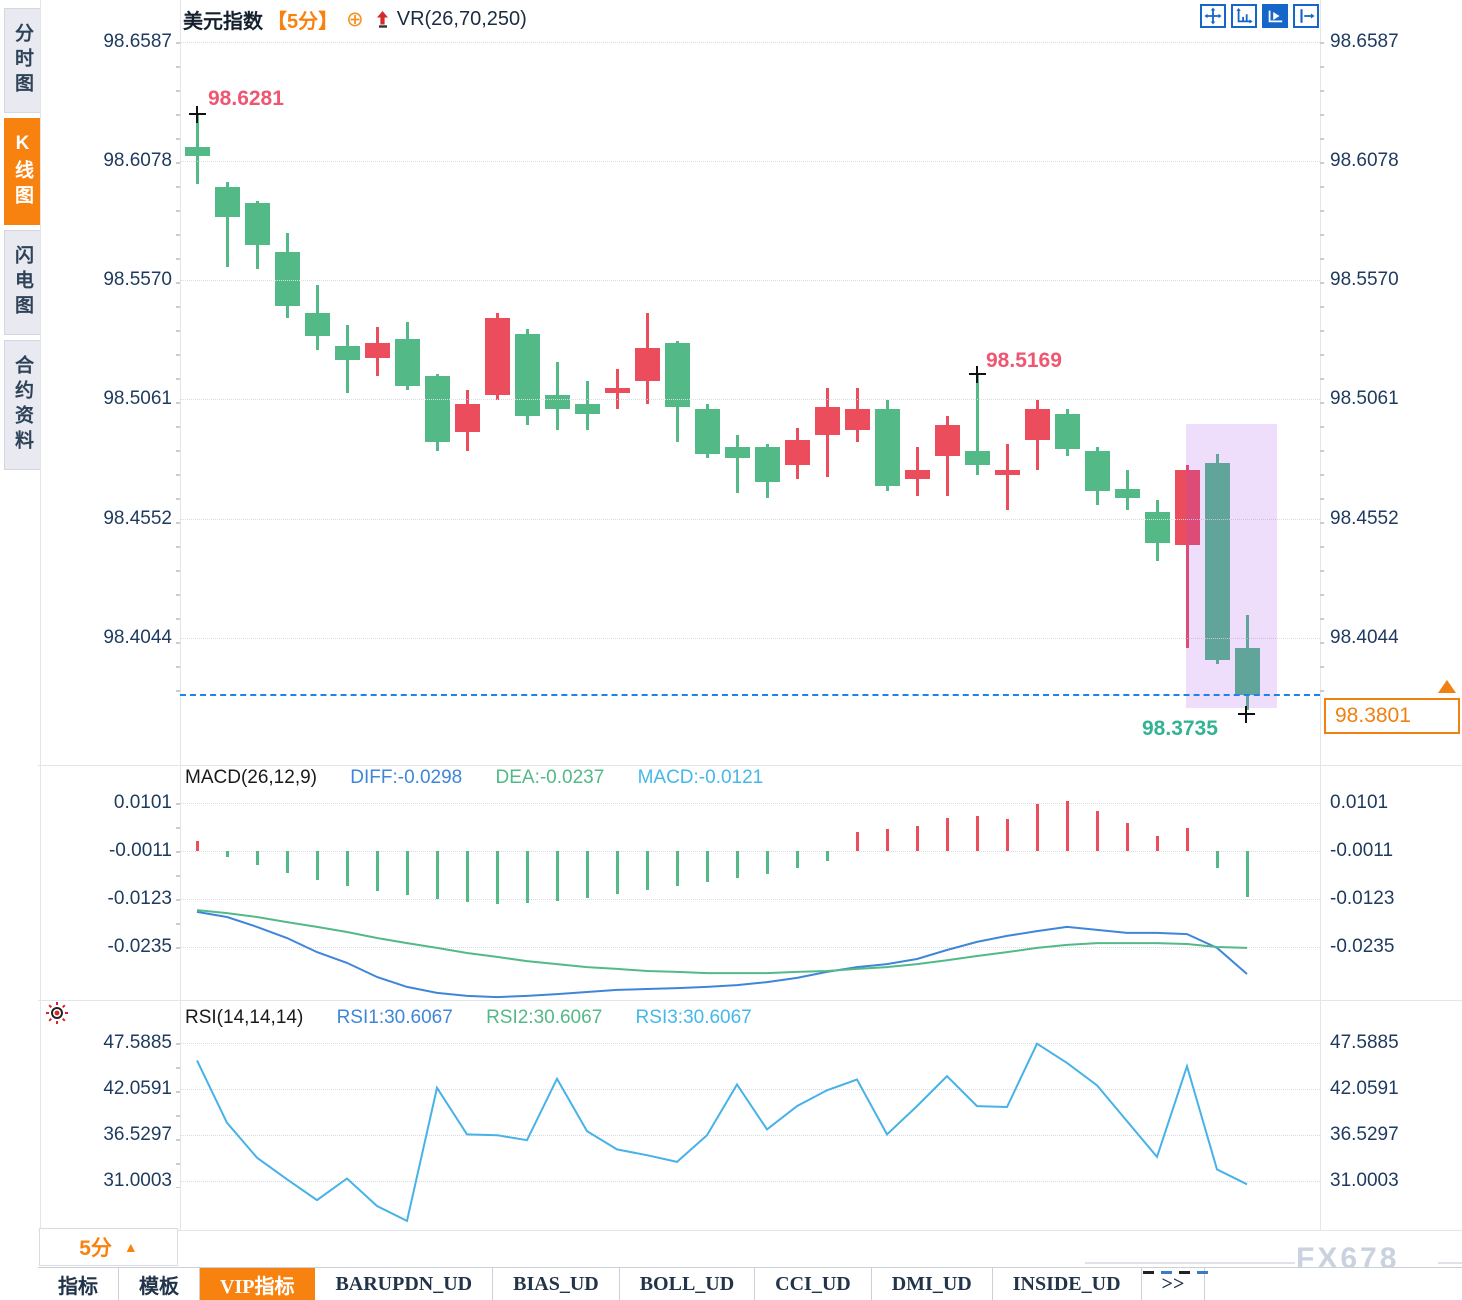 This screenshot has height=1300, width=1462. I want to click on minor-ticks-left-macd, so click(178, 878).